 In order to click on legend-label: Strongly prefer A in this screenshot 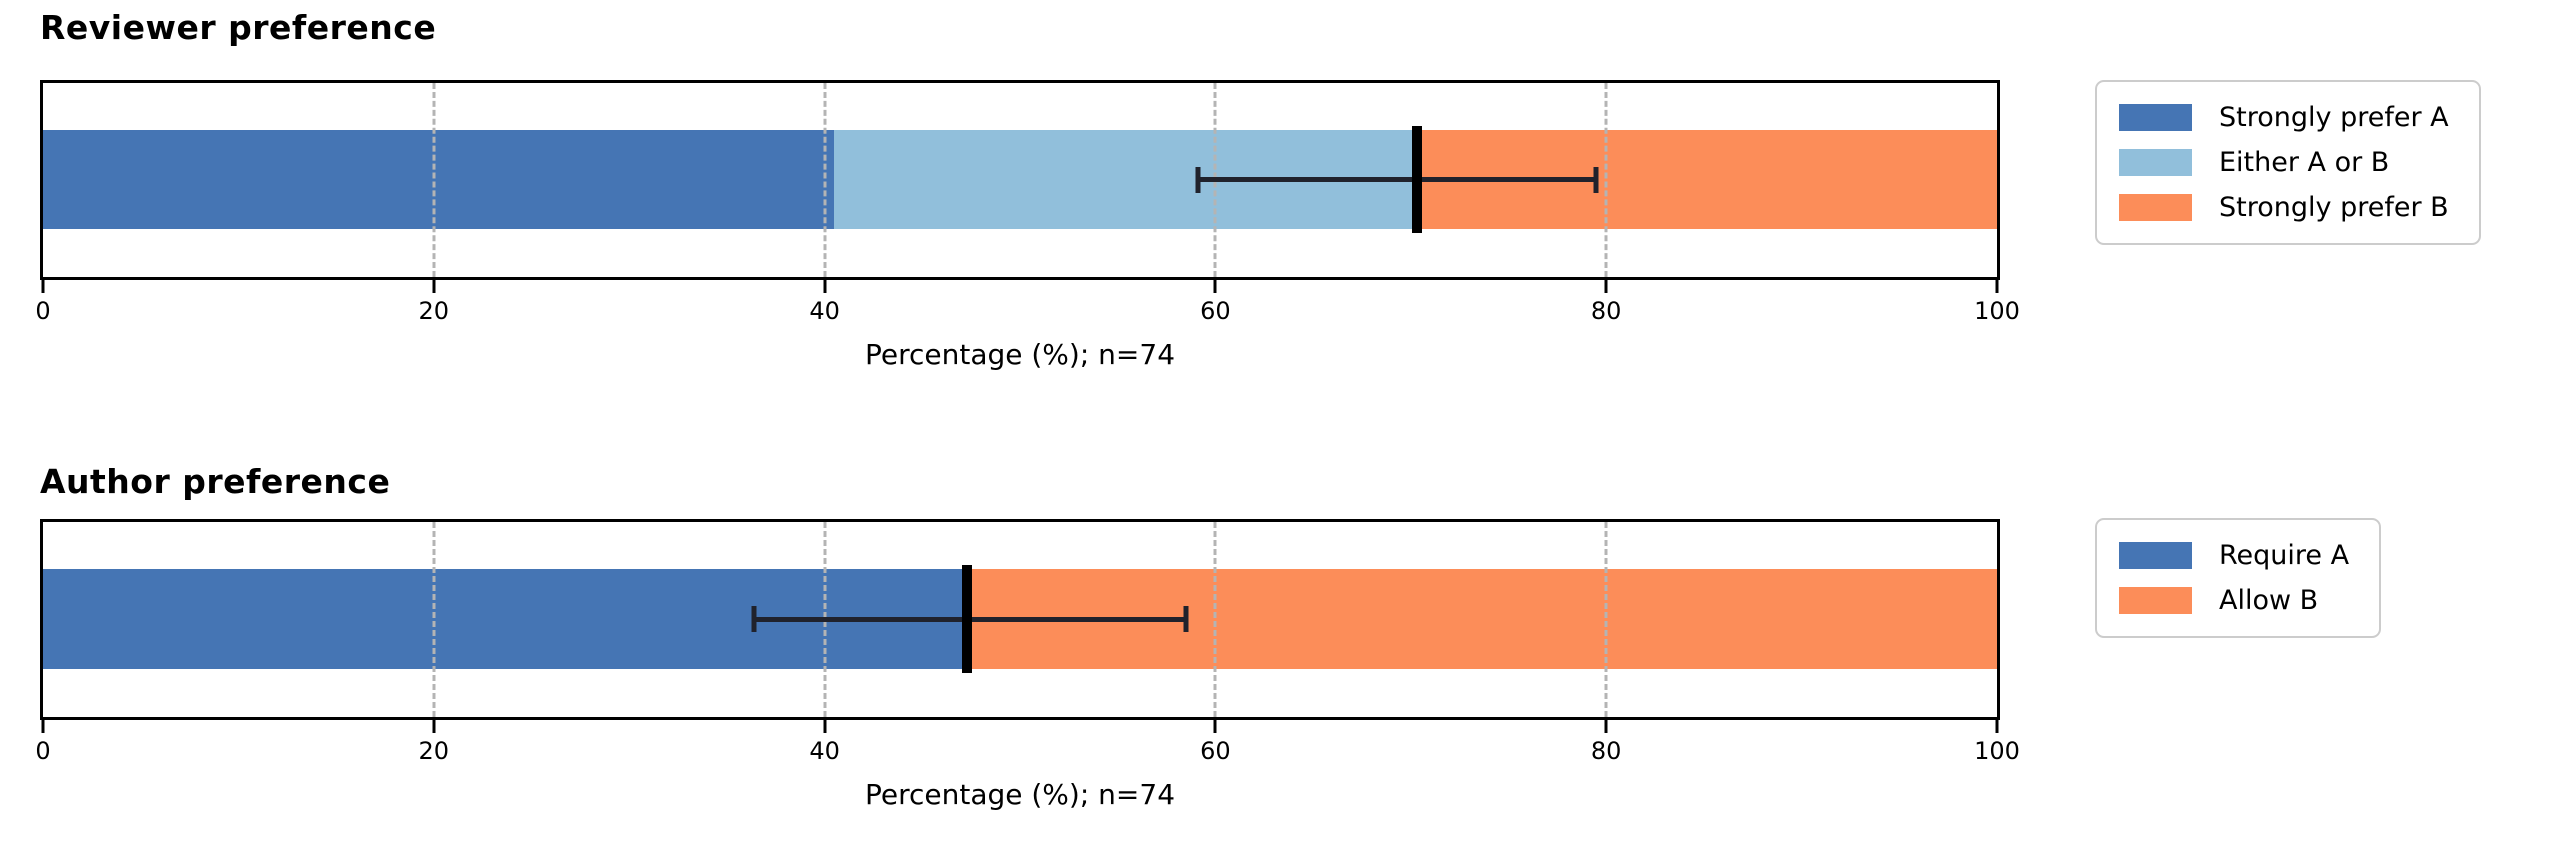, I will do `click(2334, 117)`.